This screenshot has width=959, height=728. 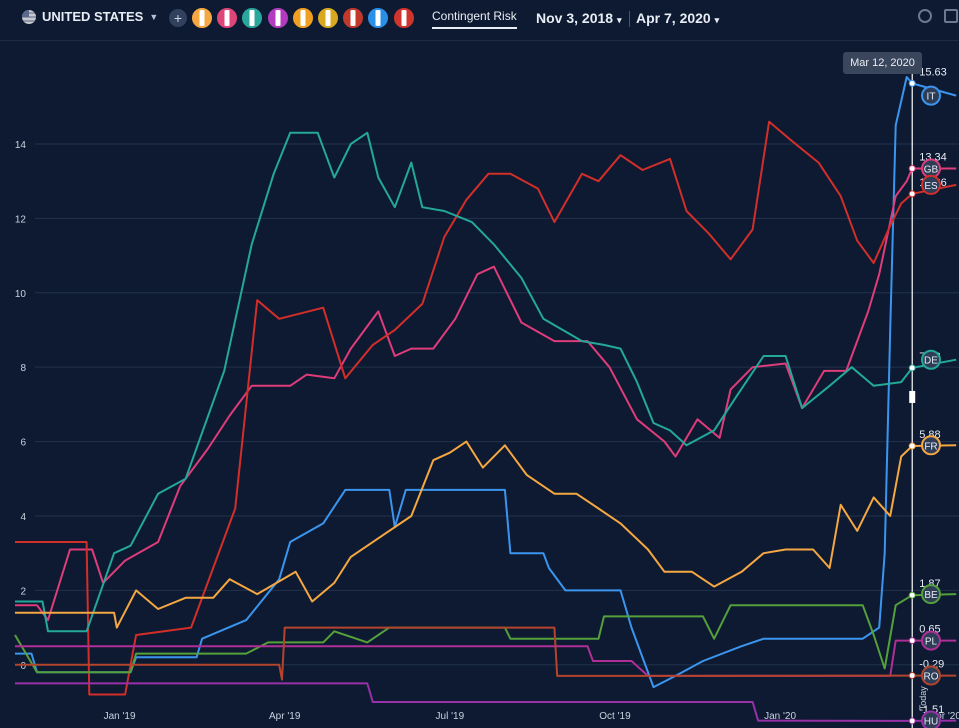 I want to click on series-badge-fr, so click(x=931, y=445).